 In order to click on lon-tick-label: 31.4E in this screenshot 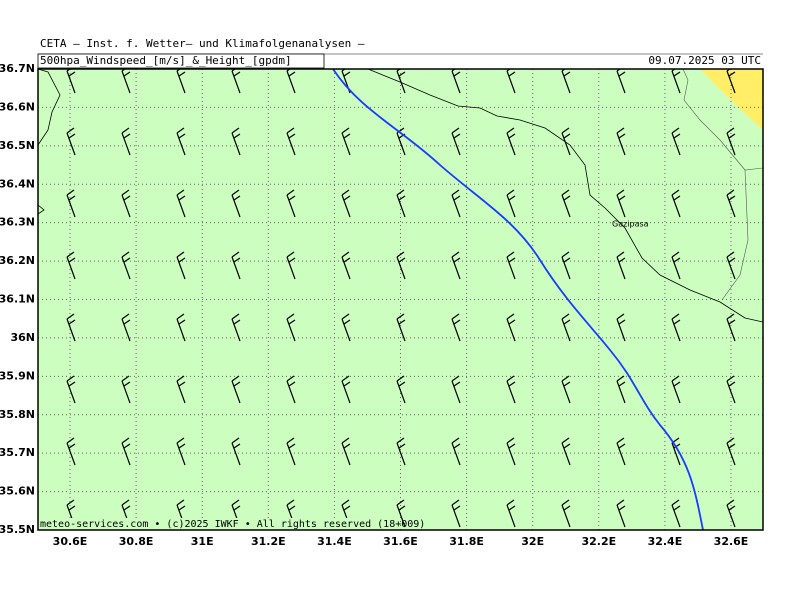, I will do `click(334, 541)`.